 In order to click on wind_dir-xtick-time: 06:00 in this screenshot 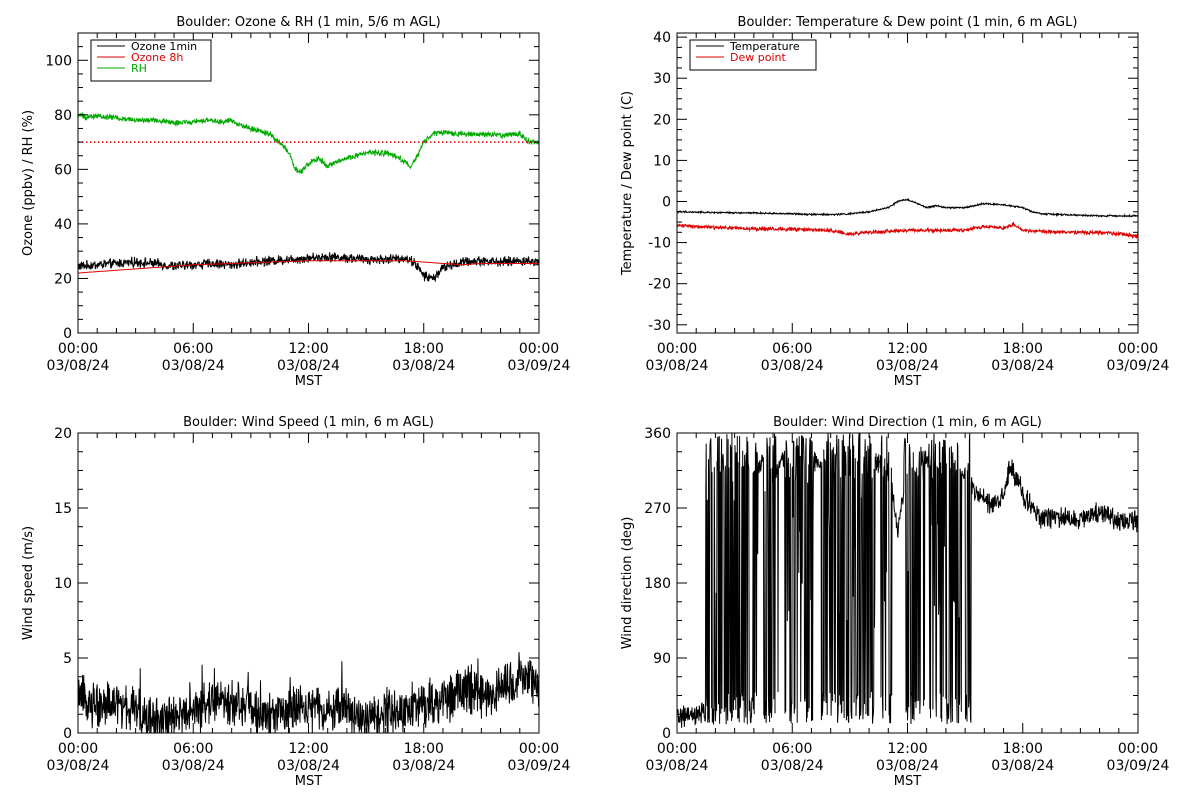, I will do `click(792, 749)`.